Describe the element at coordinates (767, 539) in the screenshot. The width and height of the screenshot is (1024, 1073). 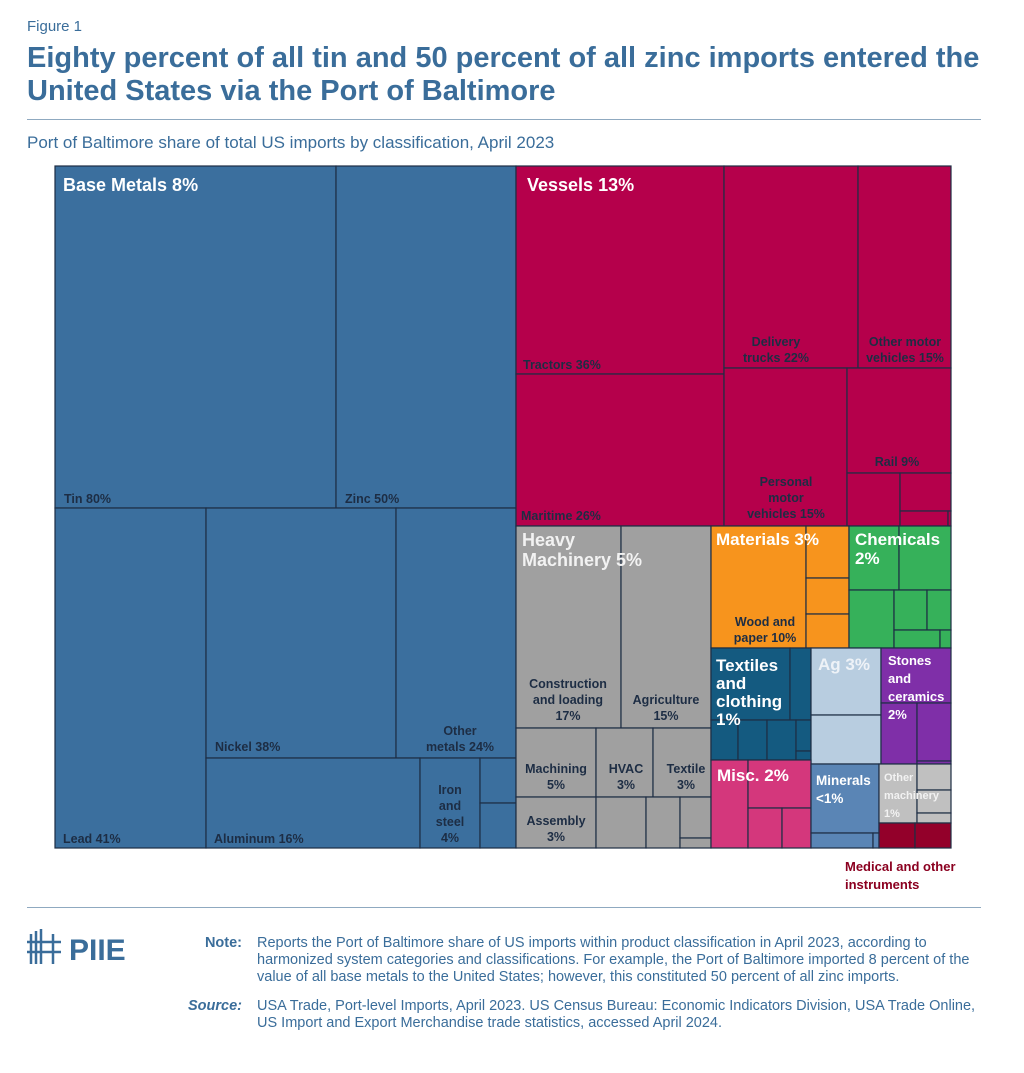
I see `label-materials: Materials 3%` at that location.